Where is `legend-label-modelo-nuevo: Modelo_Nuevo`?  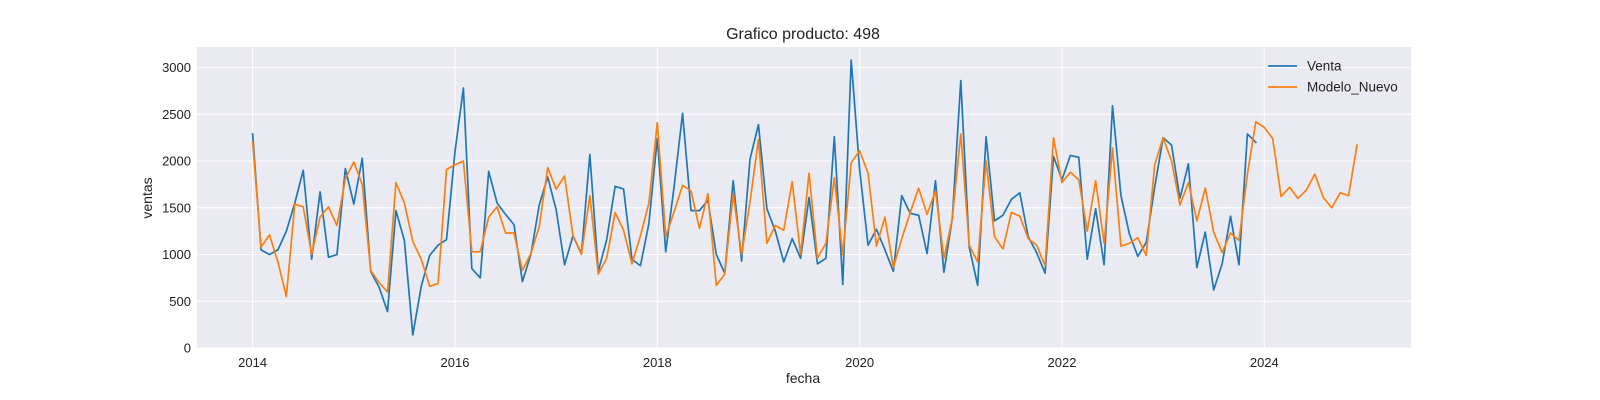 legend-label-modelo-nuevo: Modelo_Nuevo is located at coordinates (1352, 87).